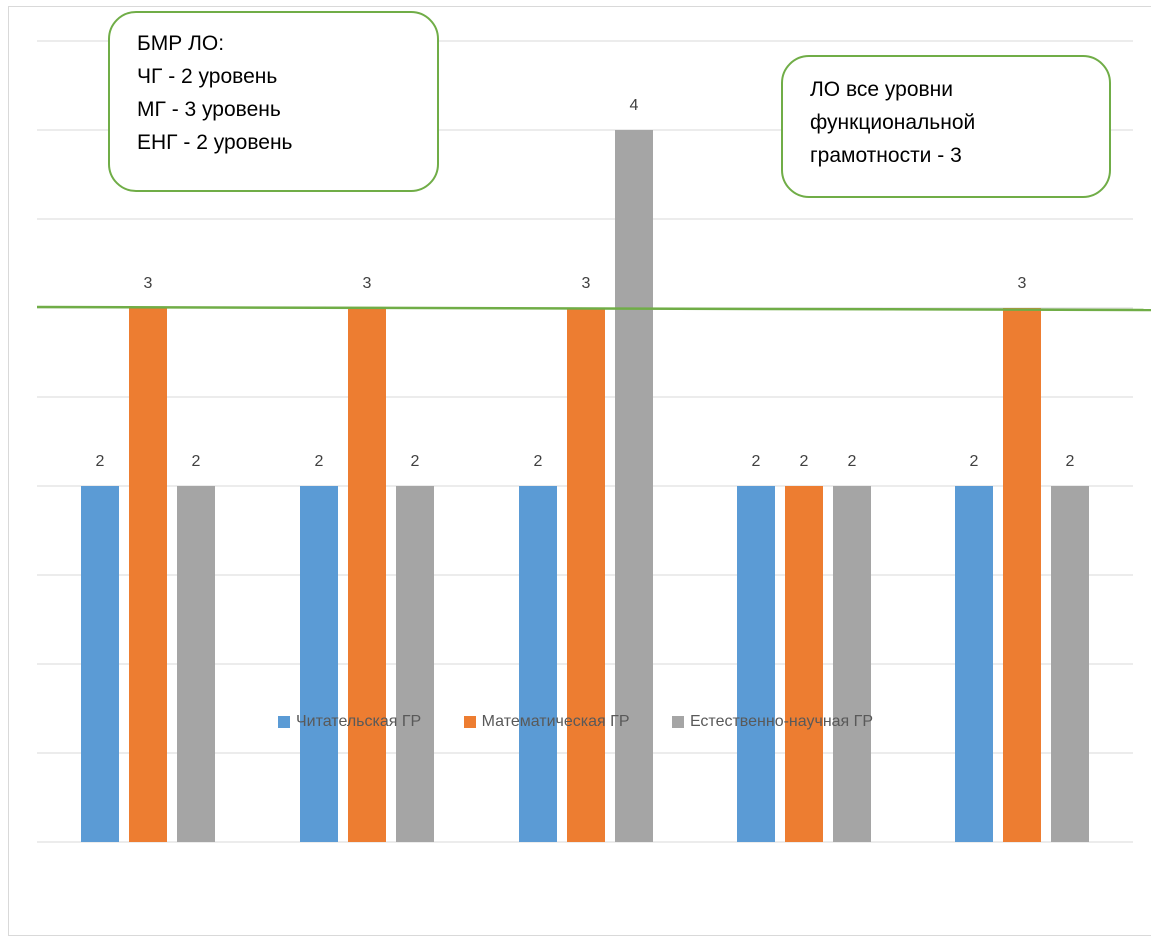 This screenshot has height=936, width=1151. What do you see at coordinates (100, 664) in the screenshot?
I see `bar-series0-cat0` at bounding box center [100, 664].